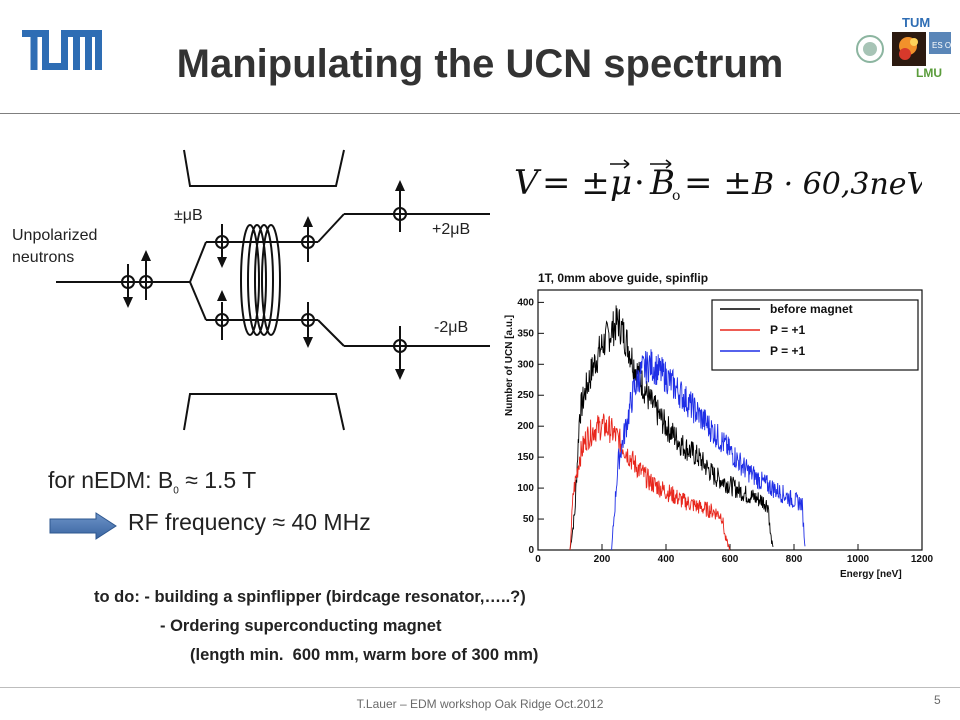 This screenshot has height=720, width=960. What do you see at coordinates (54, 235) in the screenshot?
I see `unpolarized-label-1: Unpolarized` at bounding box center [54, 235].